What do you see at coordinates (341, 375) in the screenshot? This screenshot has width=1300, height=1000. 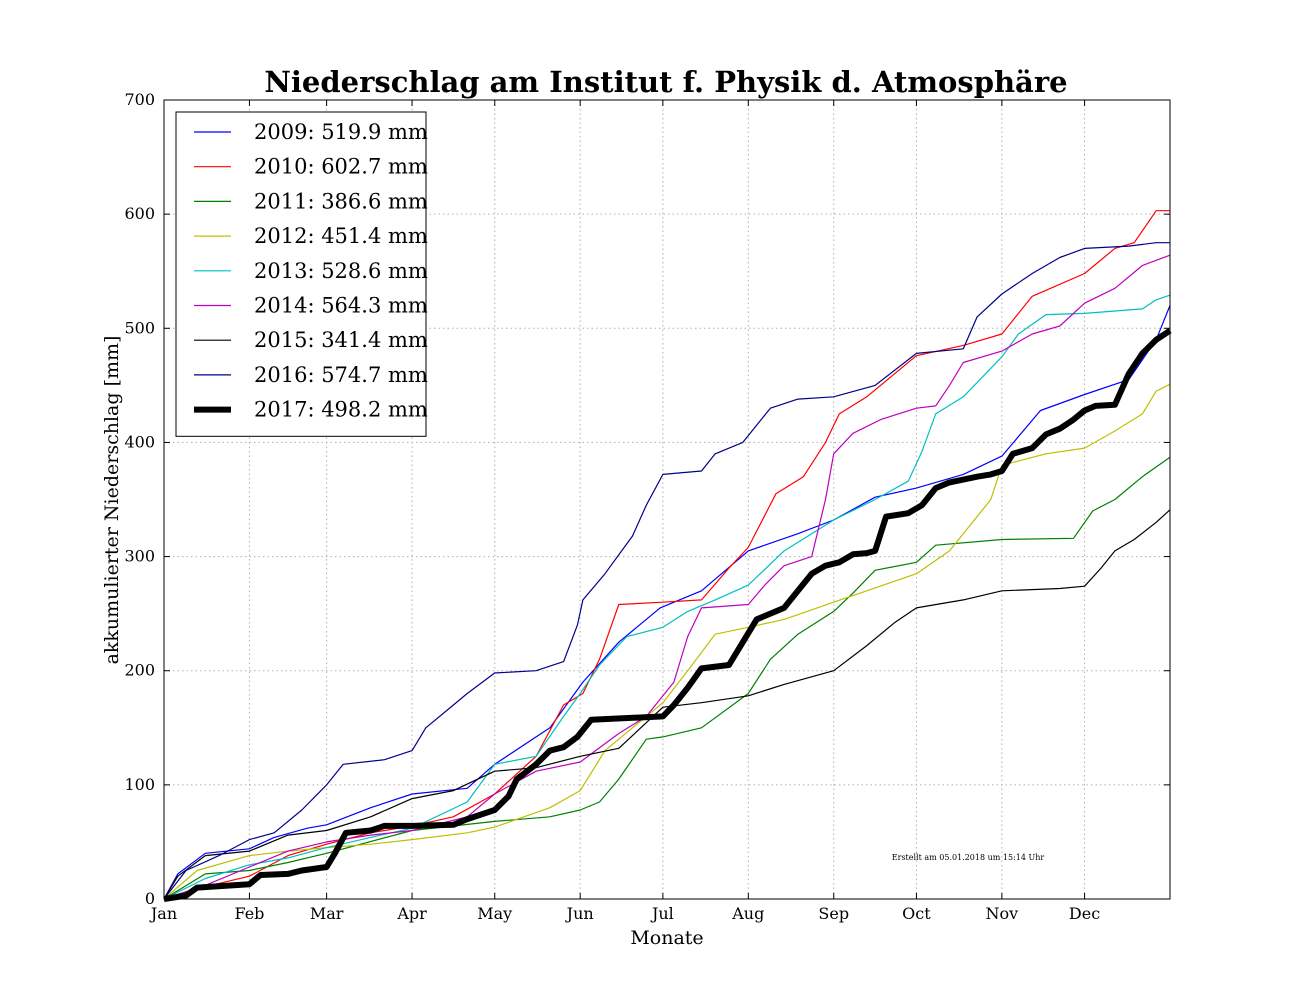 I see `legend-label: 2016: 574.7 mm` at bounding box center [341, 375].